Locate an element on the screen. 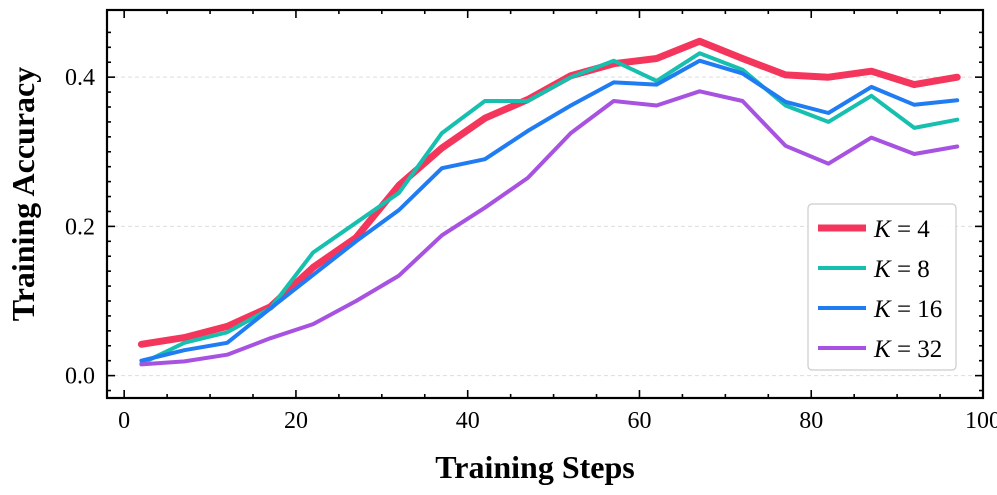  legend-label: K = 32 is located at coordinates (907, 349).